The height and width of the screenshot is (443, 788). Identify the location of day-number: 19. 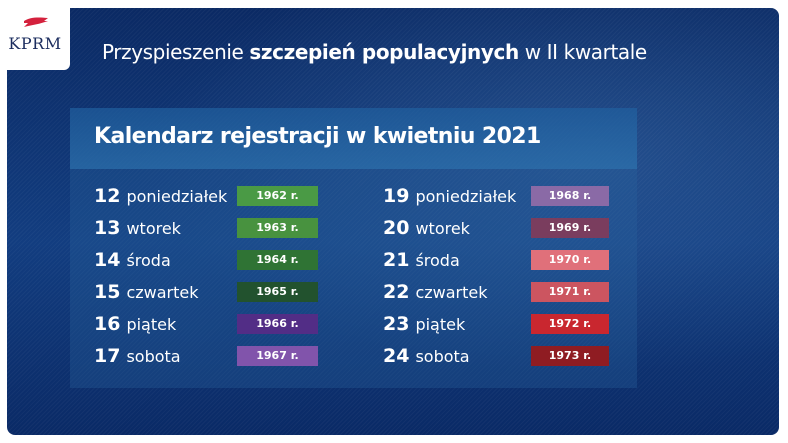
(396, 196).